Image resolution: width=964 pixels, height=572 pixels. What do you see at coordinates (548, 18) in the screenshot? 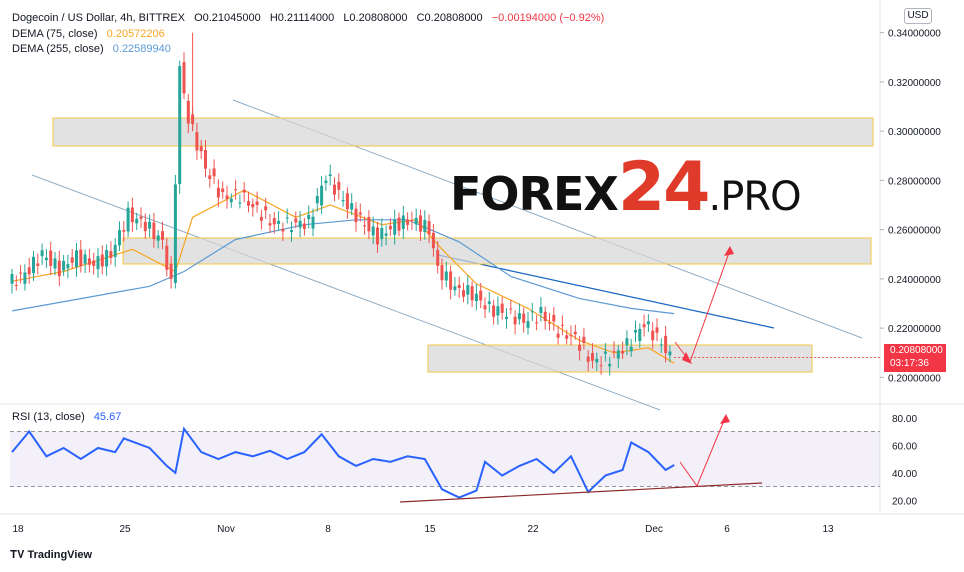
I see `change-value: −0.00194000 (−0.92%)` at bounding box center [548, 18].